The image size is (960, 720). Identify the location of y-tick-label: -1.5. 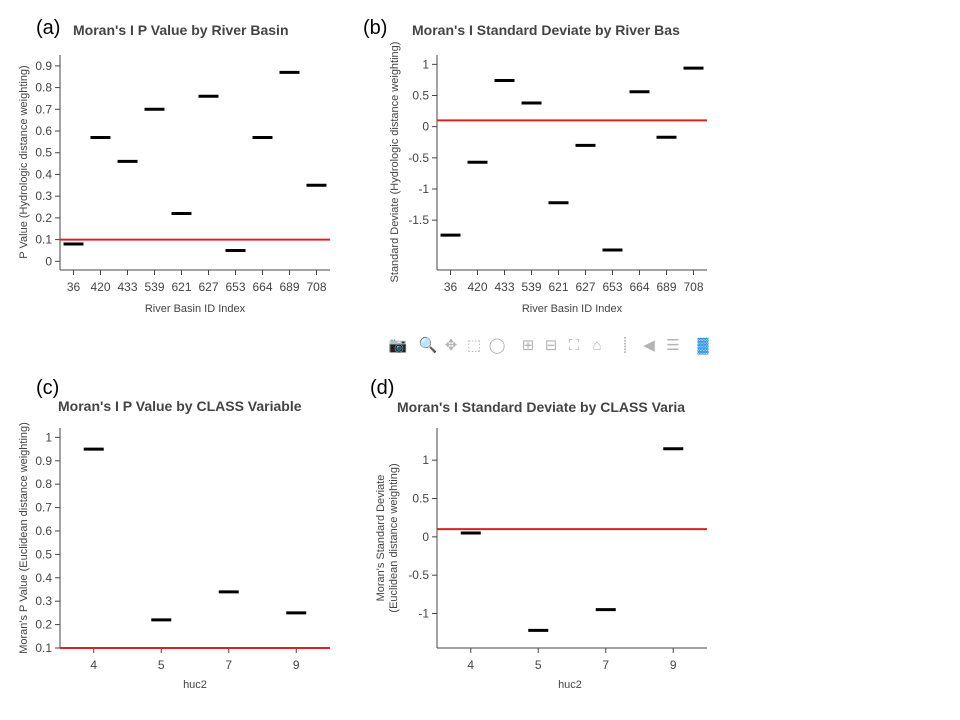
(418, 220).